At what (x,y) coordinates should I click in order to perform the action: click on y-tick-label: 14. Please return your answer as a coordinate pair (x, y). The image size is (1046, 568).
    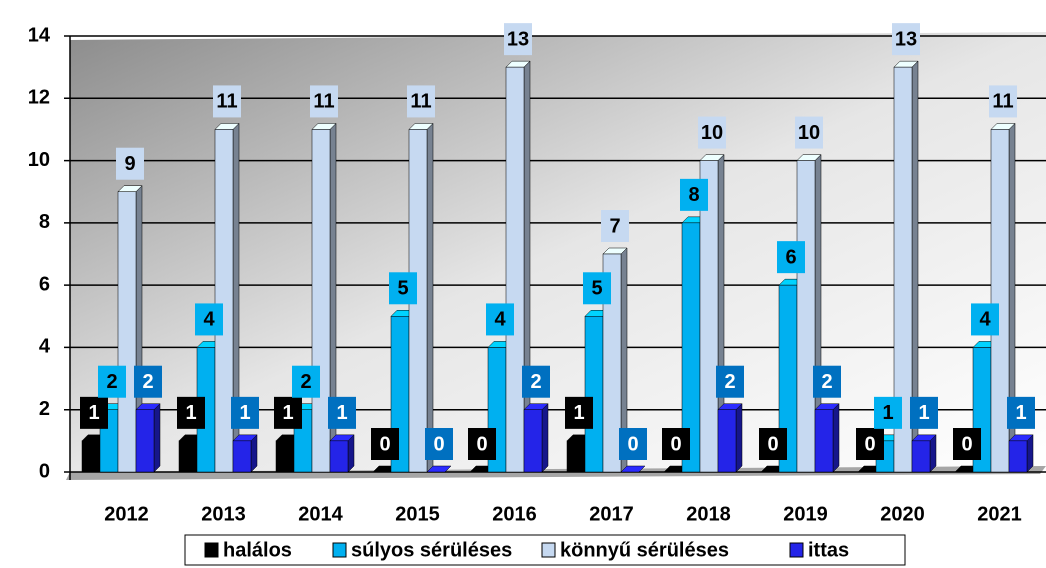
    Looking at the image, I should click on (39, 35).